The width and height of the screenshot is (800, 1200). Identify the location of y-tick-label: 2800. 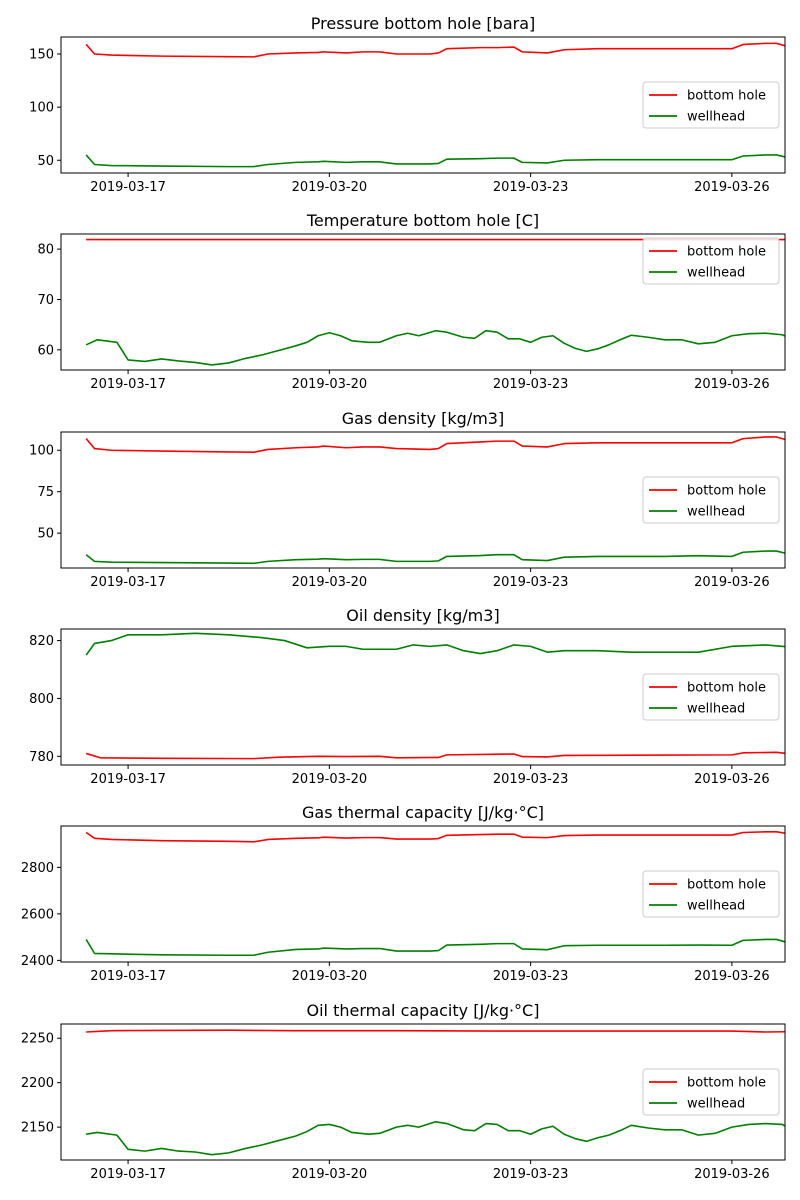
(37, 868).